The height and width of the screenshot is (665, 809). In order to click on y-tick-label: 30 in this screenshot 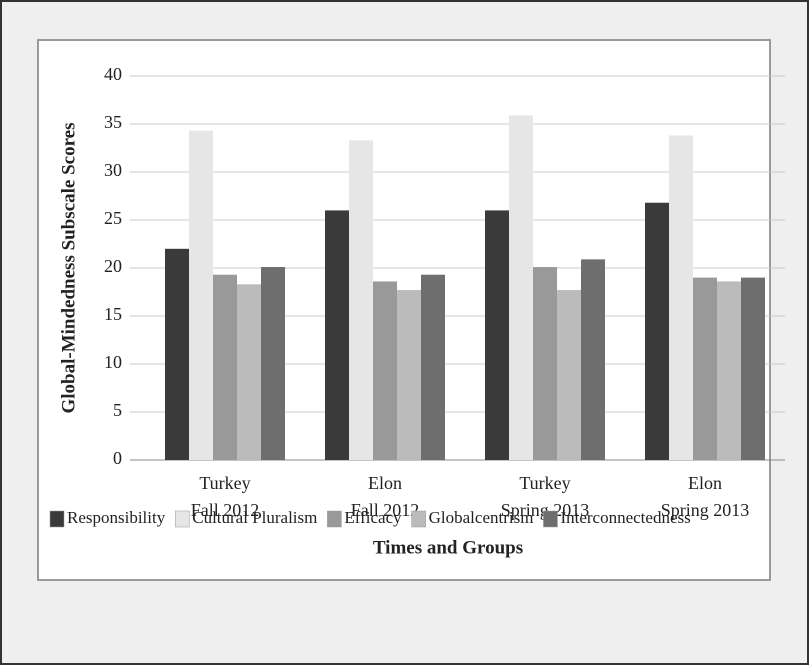, I will do `click(113, 170)`.